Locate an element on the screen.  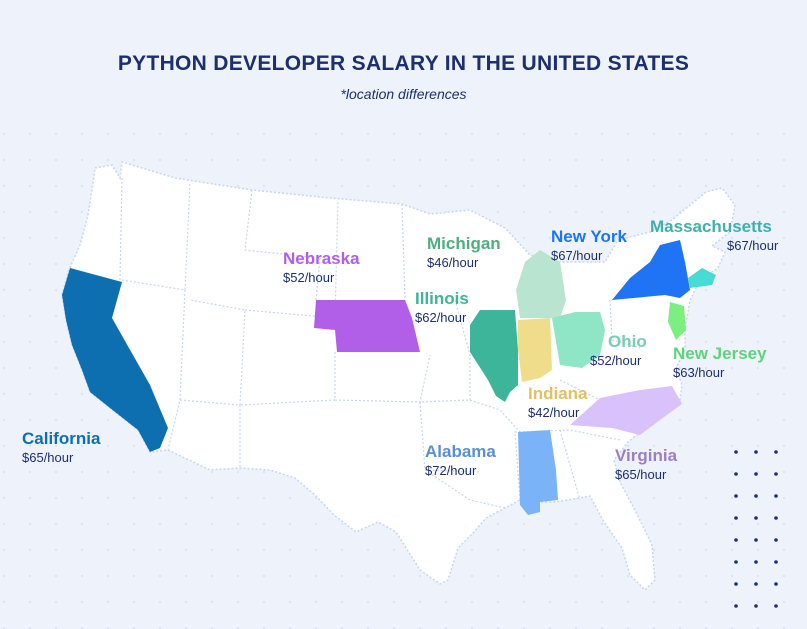
state-name: Massachusetts is located at coordinates (711, 226).